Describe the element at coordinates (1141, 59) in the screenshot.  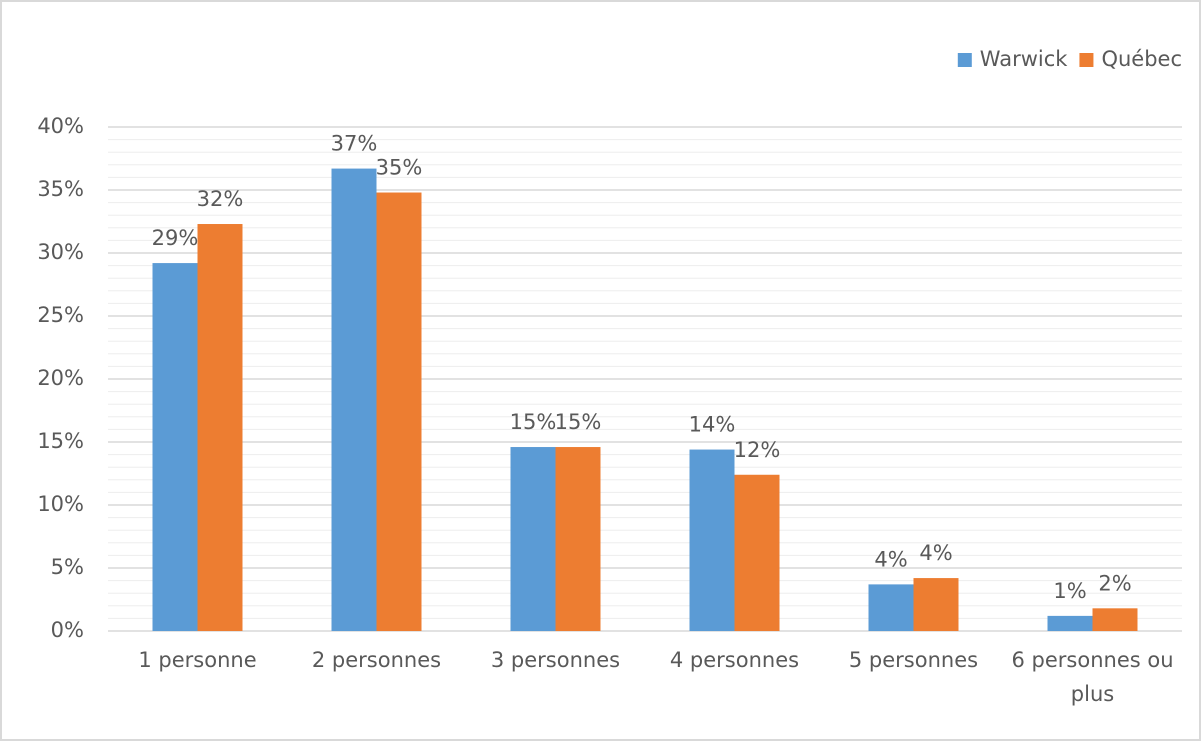
I see `legend-label: Québec` at that location.